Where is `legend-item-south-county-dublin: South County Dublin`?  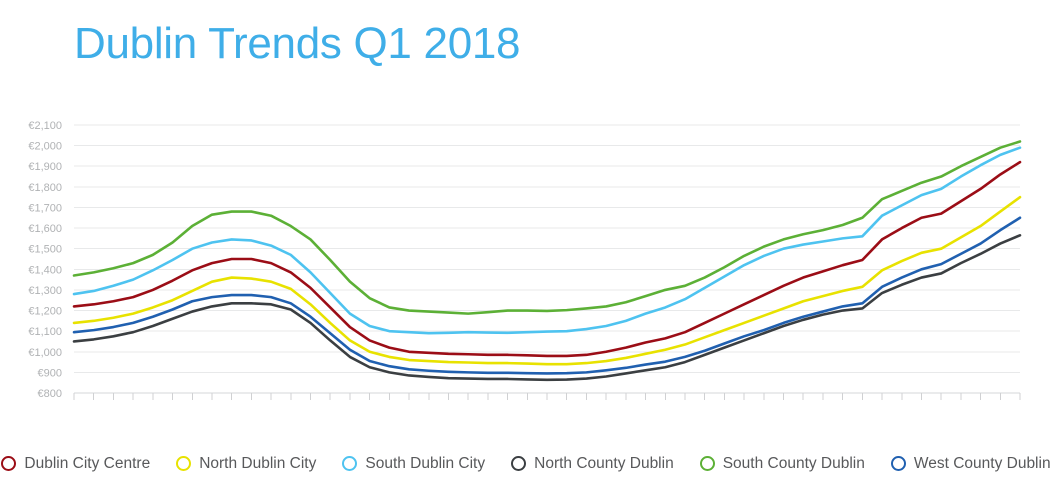 legend-item-south-county-dublin: South County Dublin is located at coordinates (782, 463).